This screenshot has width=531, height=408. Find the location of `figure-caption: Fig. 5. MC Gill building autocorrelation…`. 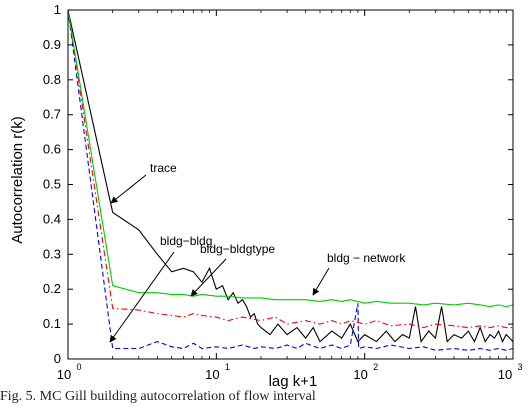

figure-caption: Fig. 5. MC Gill building autocorrelation… is located at coordinates (158, 396).